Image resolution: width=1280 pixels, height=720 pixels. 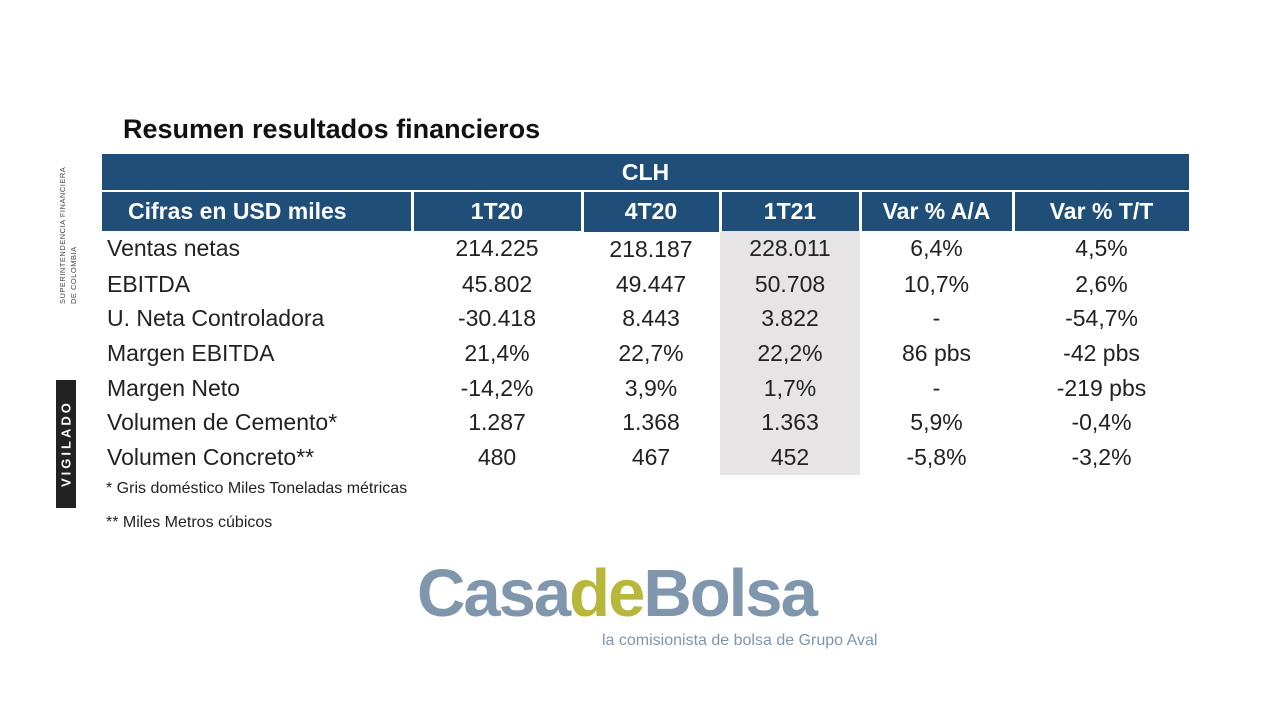 I want to click on table-cell: -30.418, so click(x=496, y=318).